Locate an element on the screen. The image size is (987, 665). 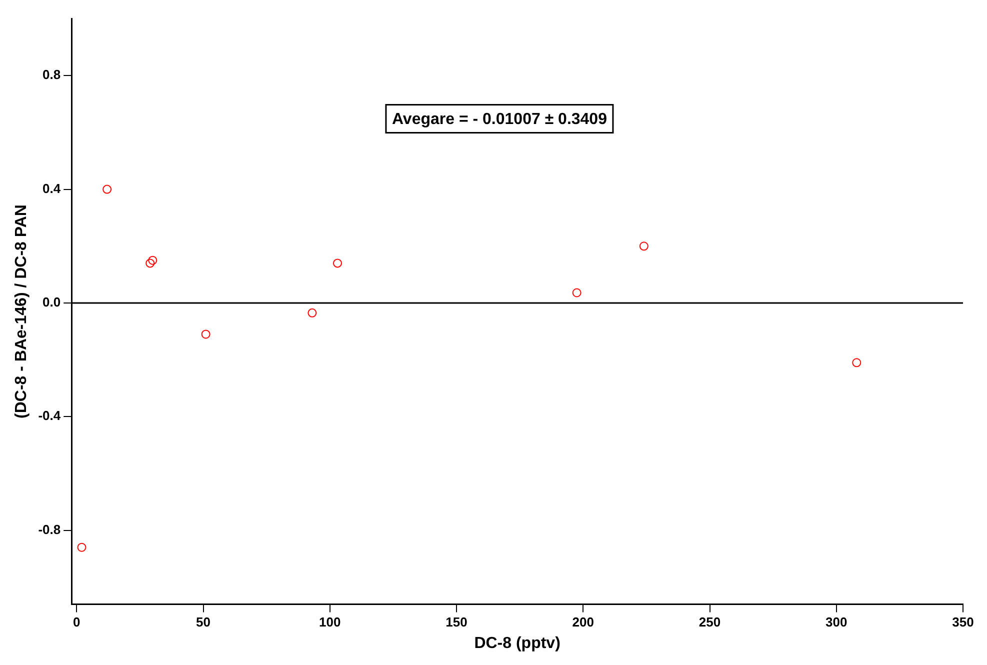
x-tick-label: 300 is located at coordinates (837, 622).